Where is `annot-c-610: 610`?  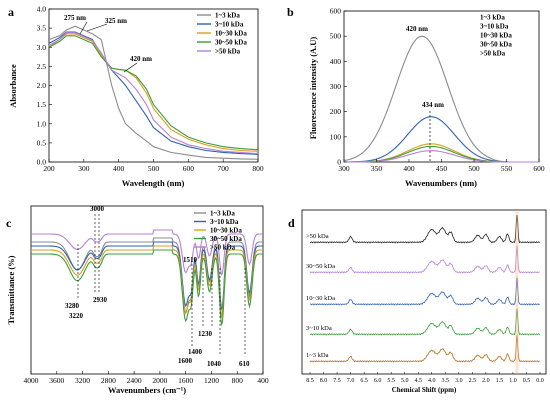 annot-c-610: 610 is located at coordinates (244, 364).